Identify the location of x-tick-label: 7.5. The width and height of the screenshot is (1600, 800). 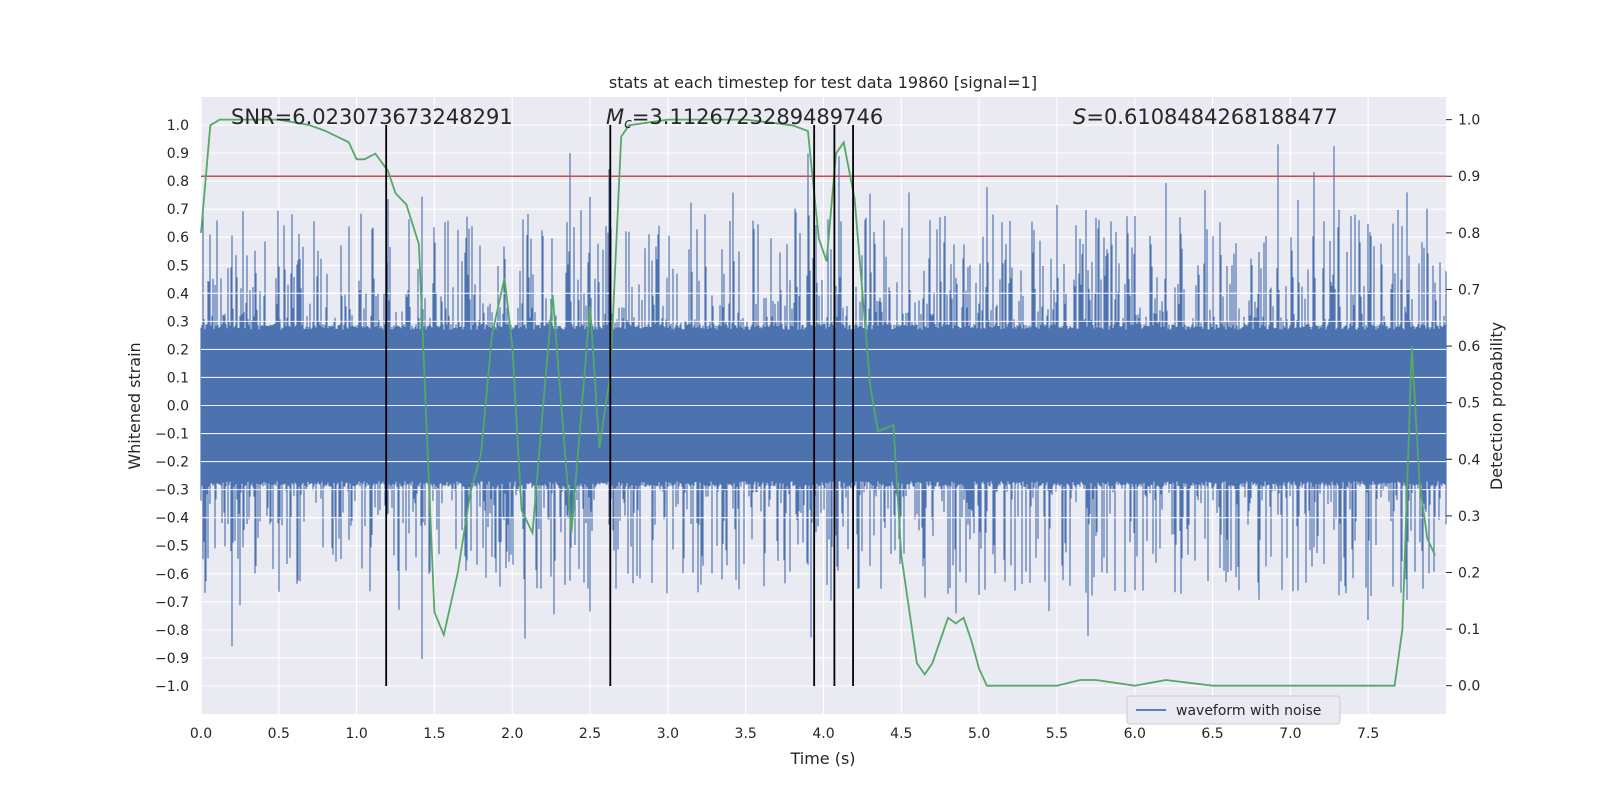
(1368, 734).